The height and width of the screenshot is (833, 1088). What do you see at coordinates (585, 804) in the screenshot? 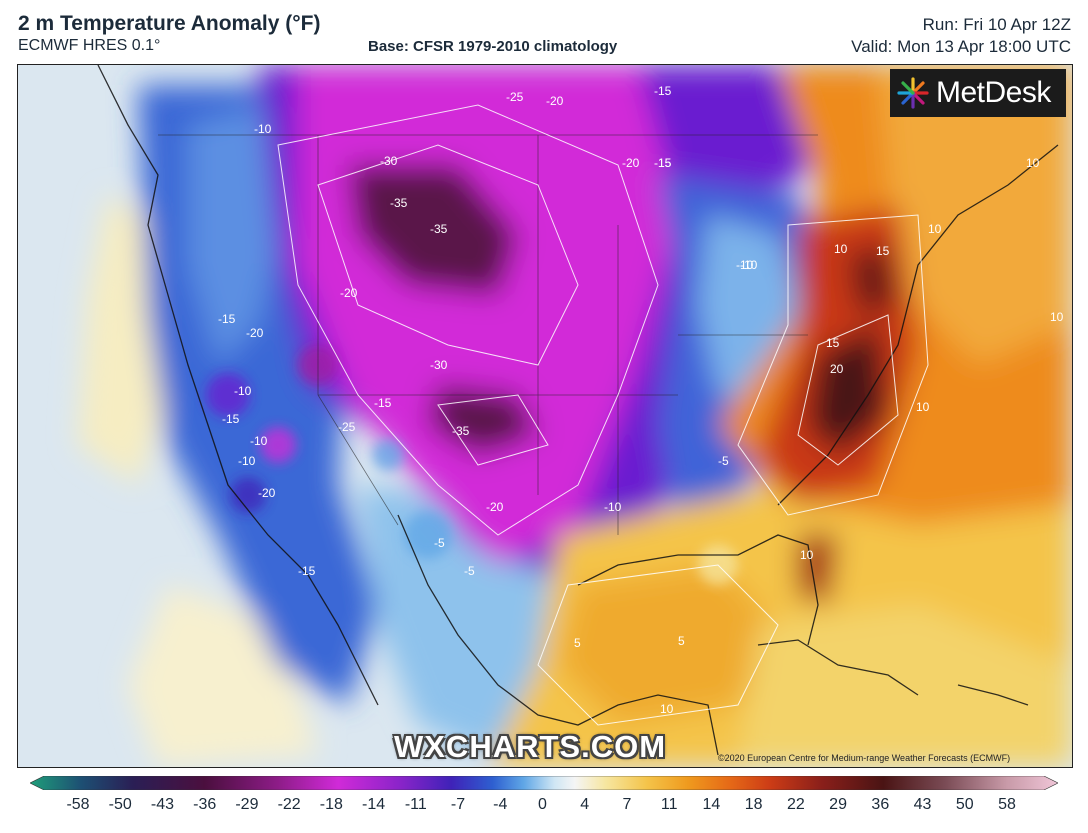
I see `colorbar-tick-label: 4` at bounding box center [585, 804].